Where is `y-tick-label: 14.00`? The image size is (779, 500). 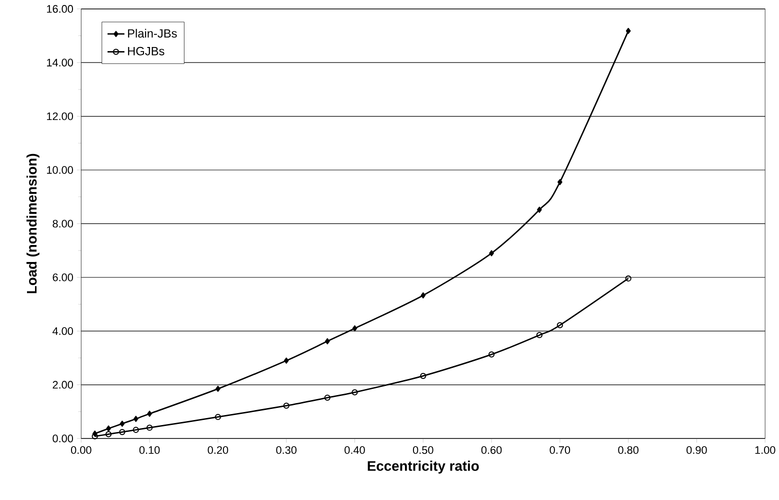 y-tick-label: 14.00 is located at coordinates (60, 62).